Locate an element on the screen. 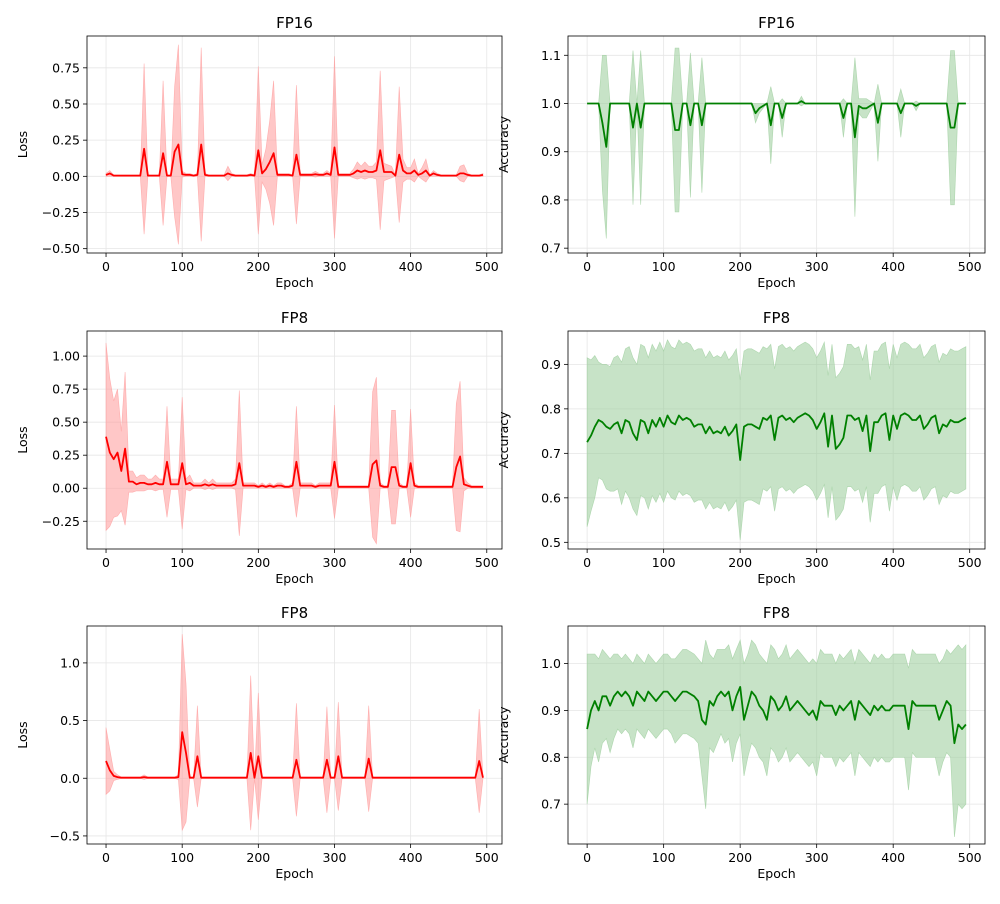  y-tick-label: 0.7 is located at coordinates (551, 804).